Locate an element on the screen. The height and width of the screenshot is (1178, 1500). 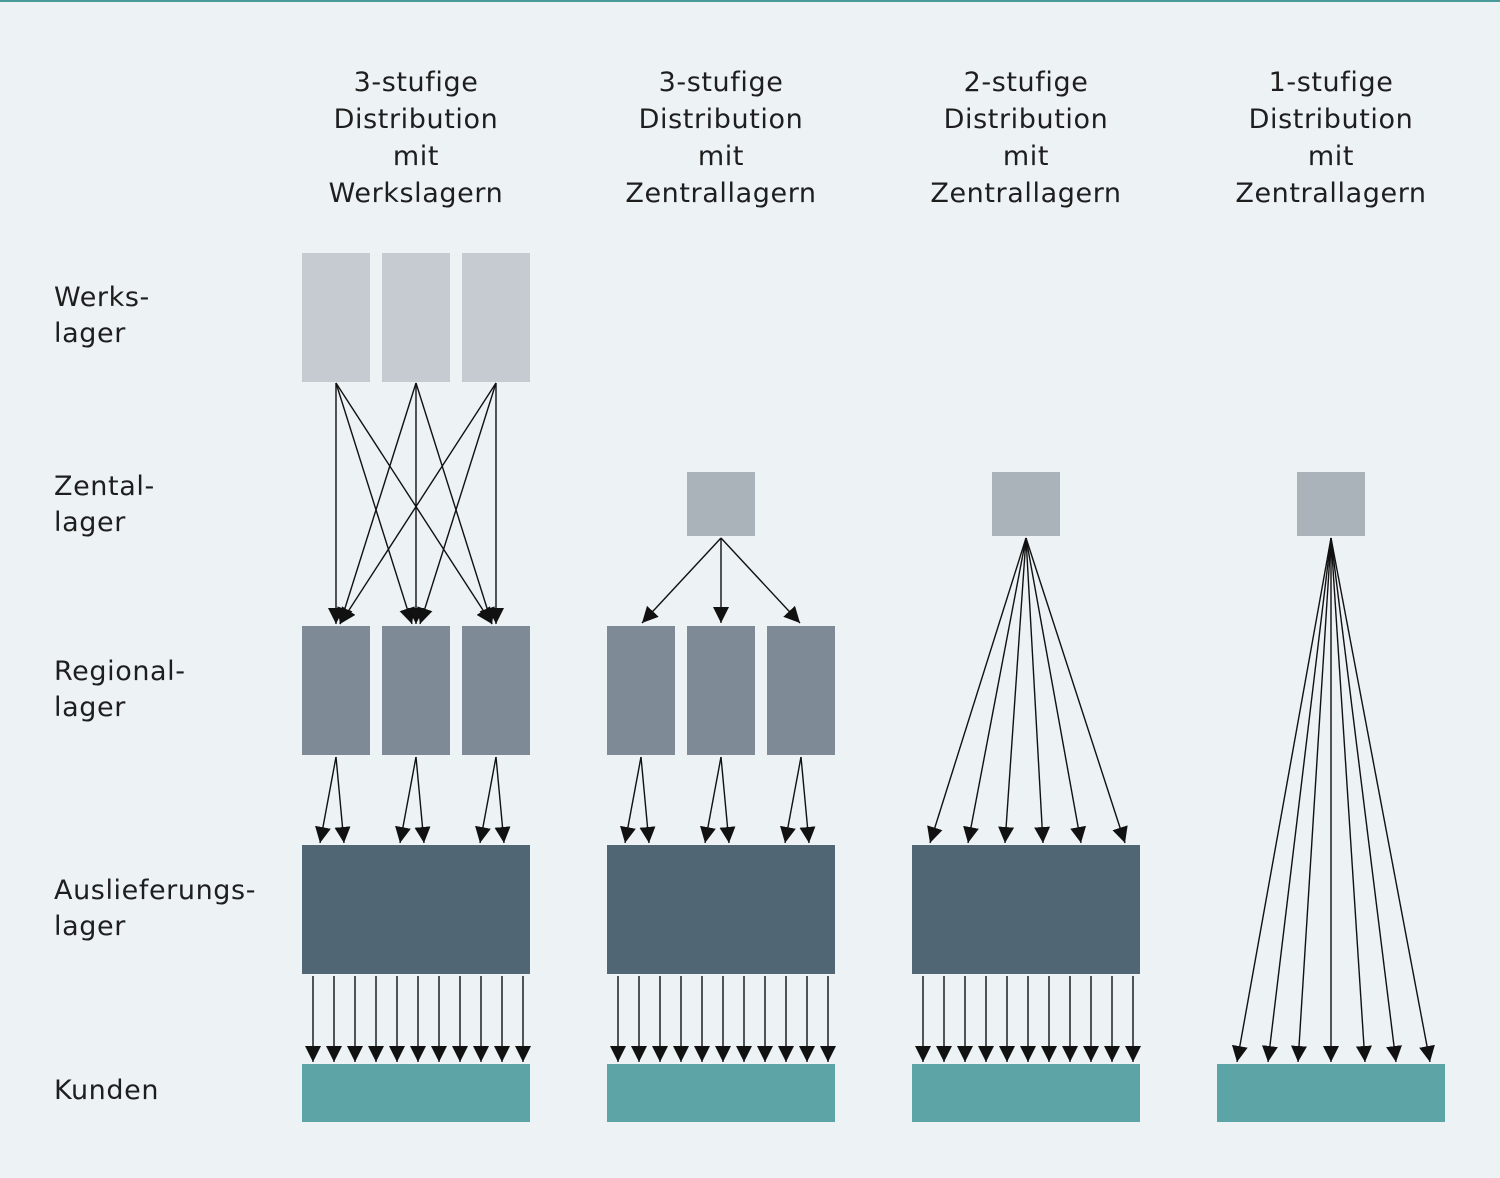
row-label-werkslager: Werks- lager is located at coordinates (102, 315).